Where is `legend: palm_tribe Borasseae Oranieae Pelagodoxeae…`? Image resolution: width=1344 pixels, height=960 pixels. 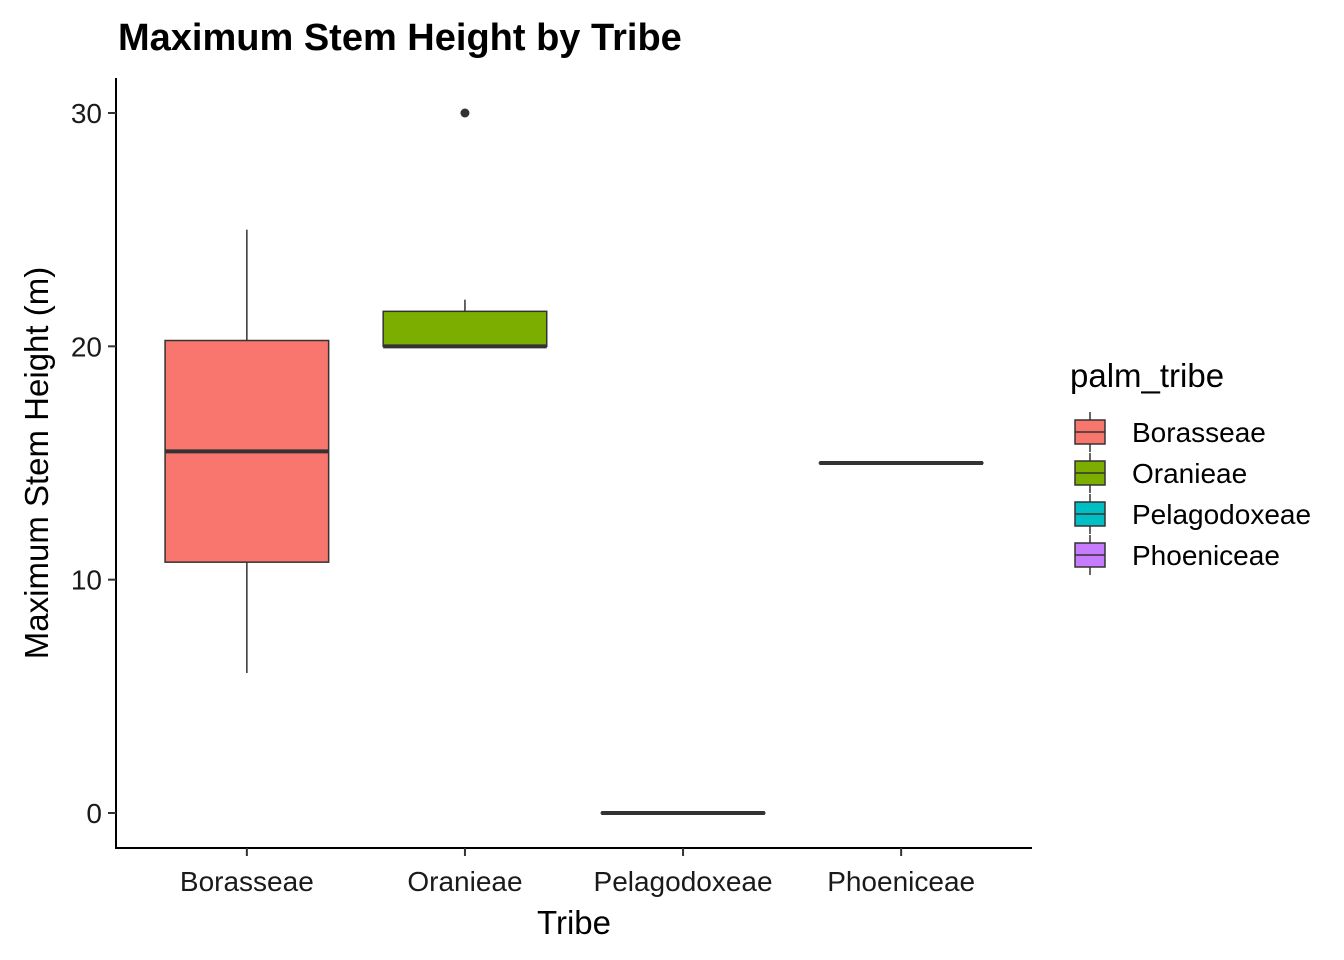 legend: palm_tribe Borasseae Oranieae Pelagodoxeae… is located at coordinates (1190, 466).